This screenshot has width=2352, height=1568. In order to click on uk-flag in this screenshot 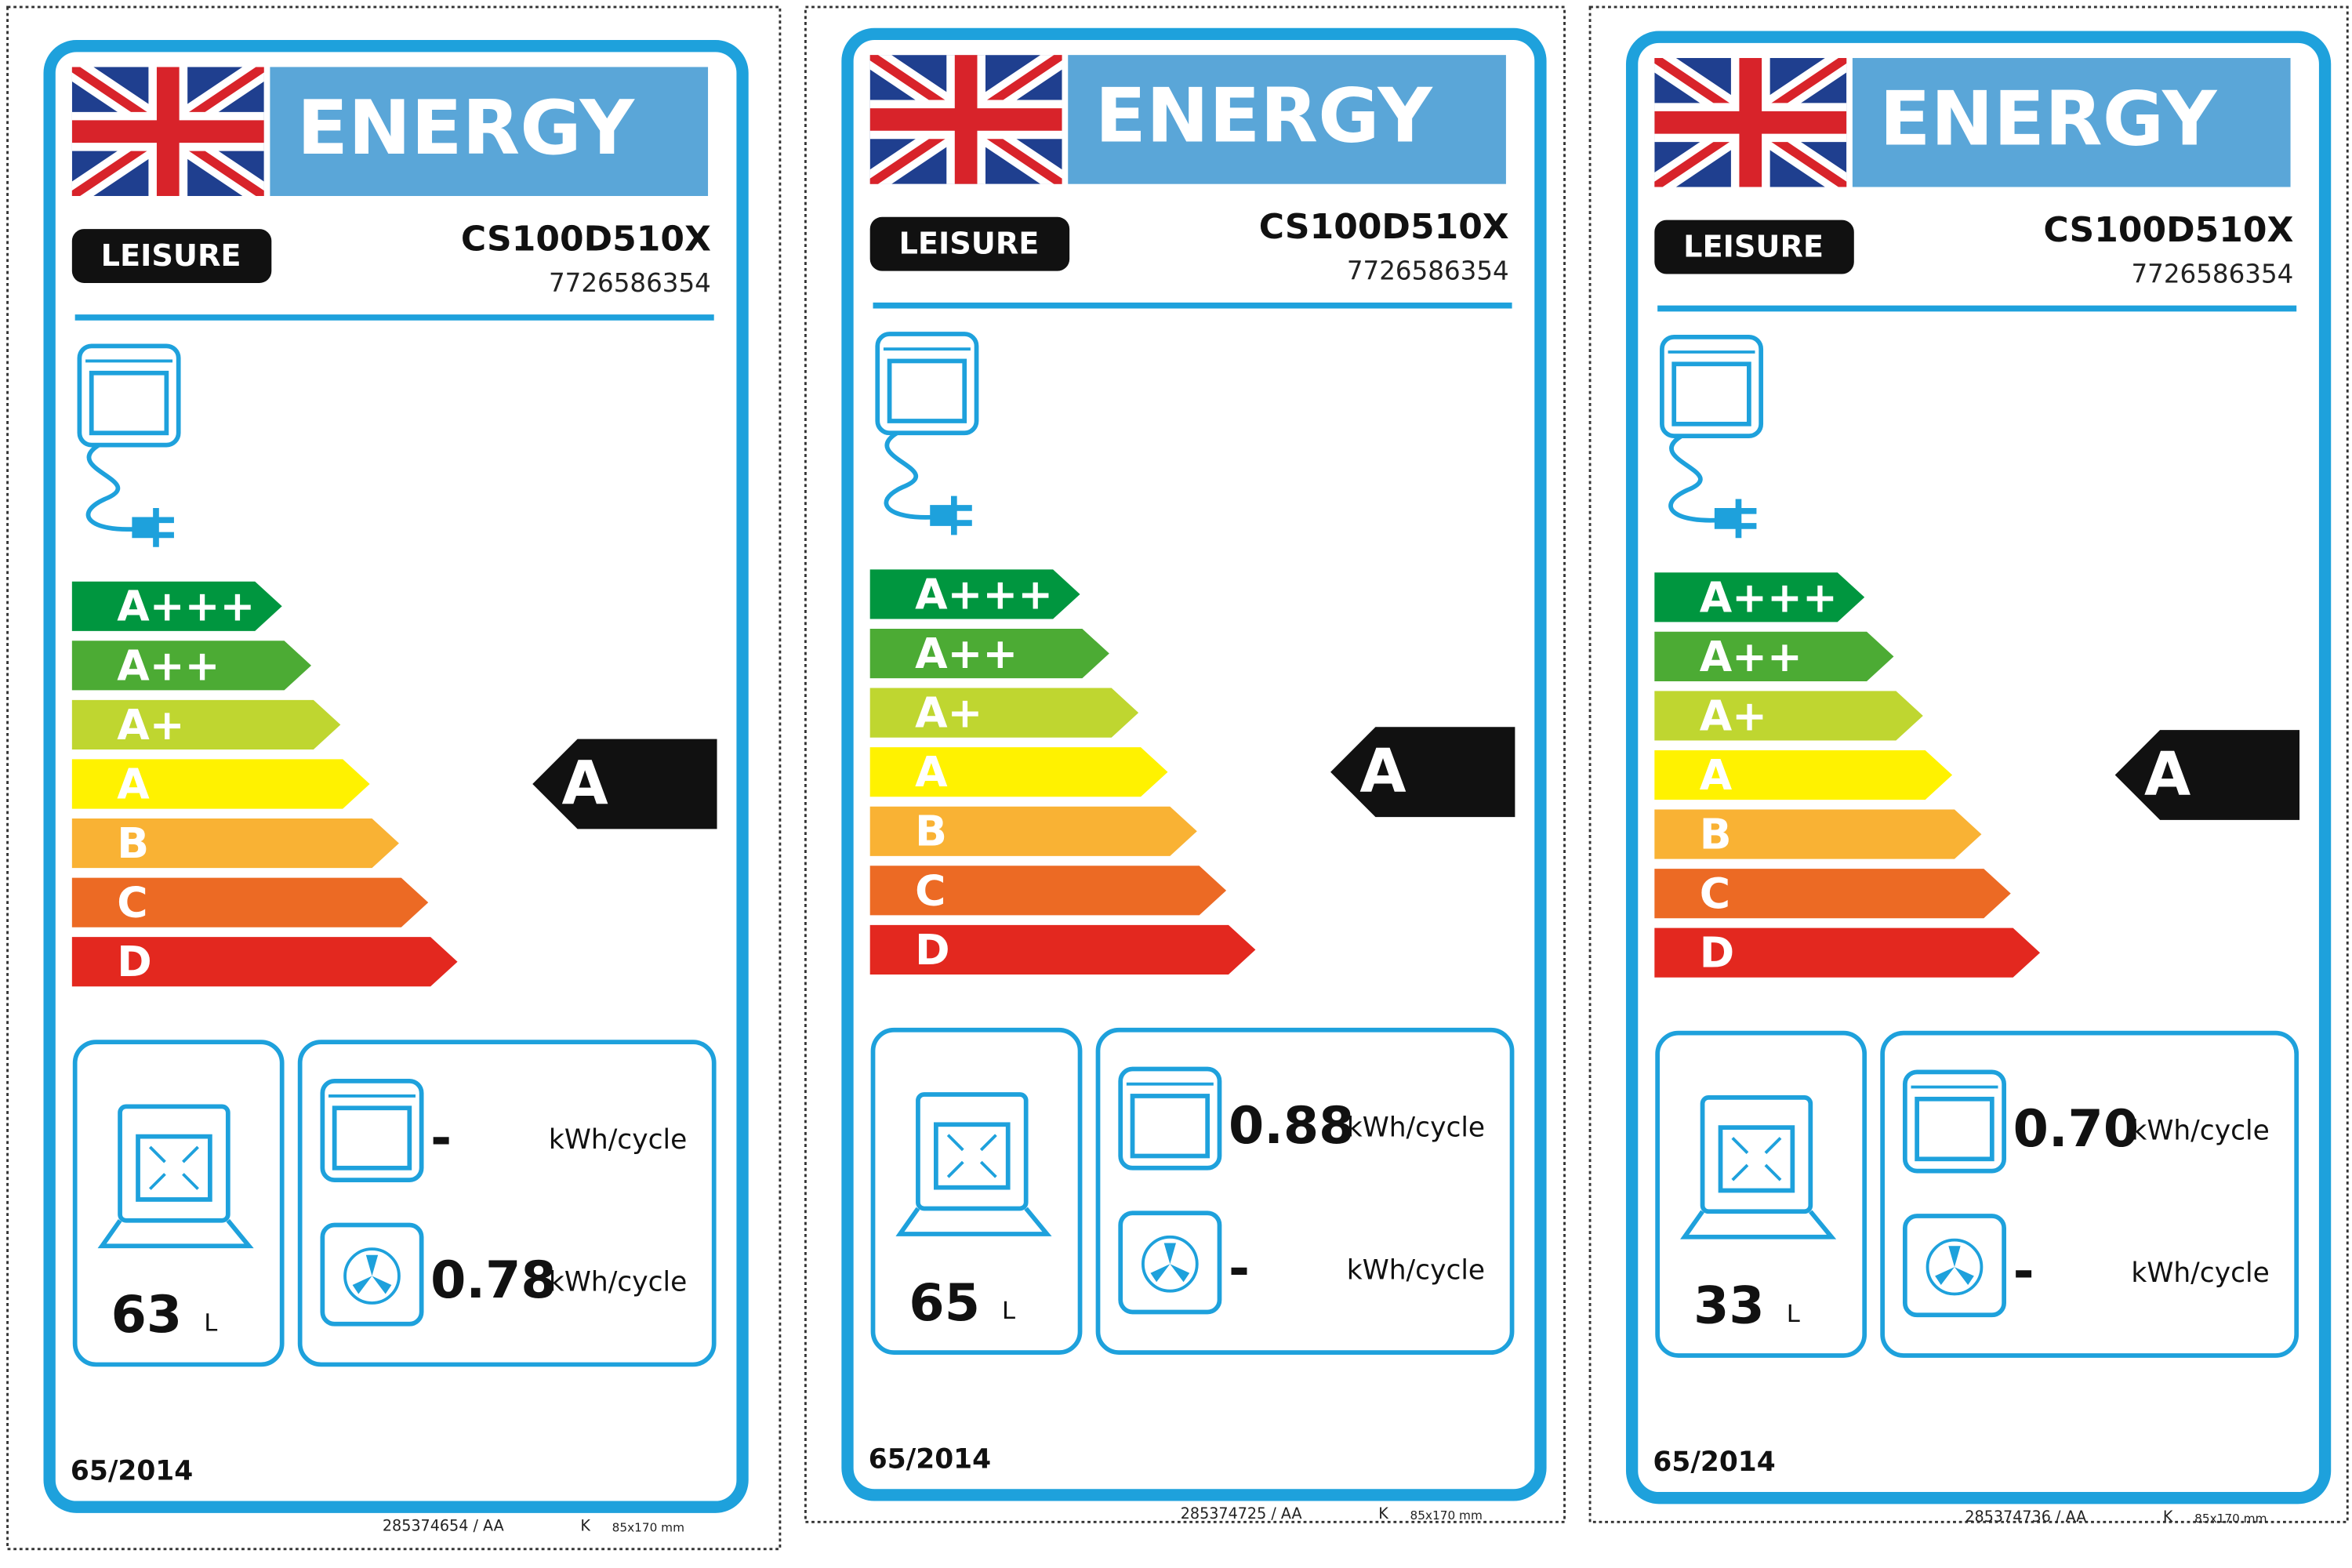, I will do `click(1750, 122)`.